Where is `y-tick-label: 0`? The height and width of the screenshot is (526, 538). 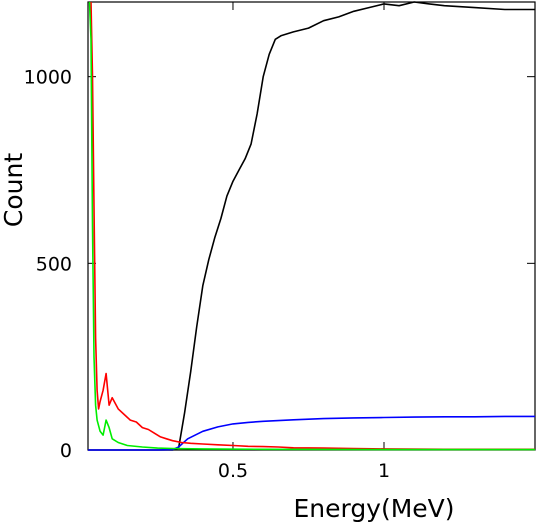
y-tick-label: 0 is located at coordinates (66, 451).